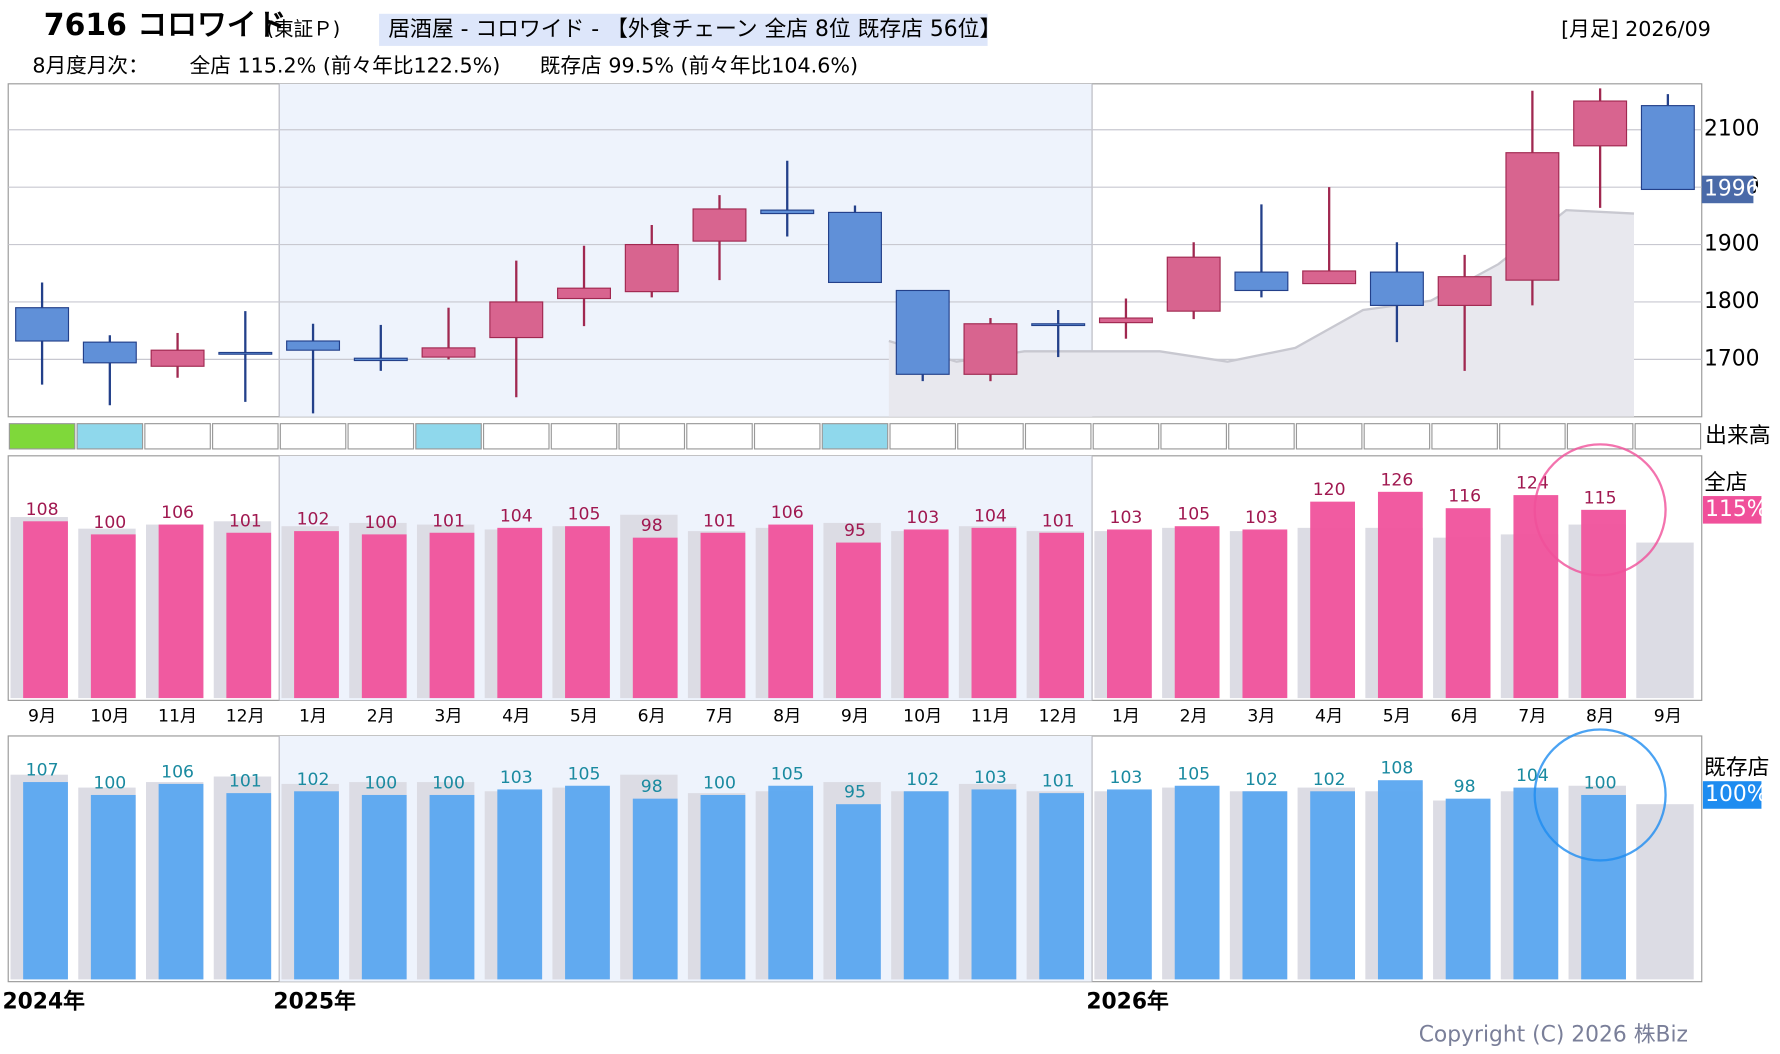 This screenshot has height=1054, width=1780. Describe the element at coordinates (304, 28) in the screenshot. I see `market: (東証Ｐ)` at that location.